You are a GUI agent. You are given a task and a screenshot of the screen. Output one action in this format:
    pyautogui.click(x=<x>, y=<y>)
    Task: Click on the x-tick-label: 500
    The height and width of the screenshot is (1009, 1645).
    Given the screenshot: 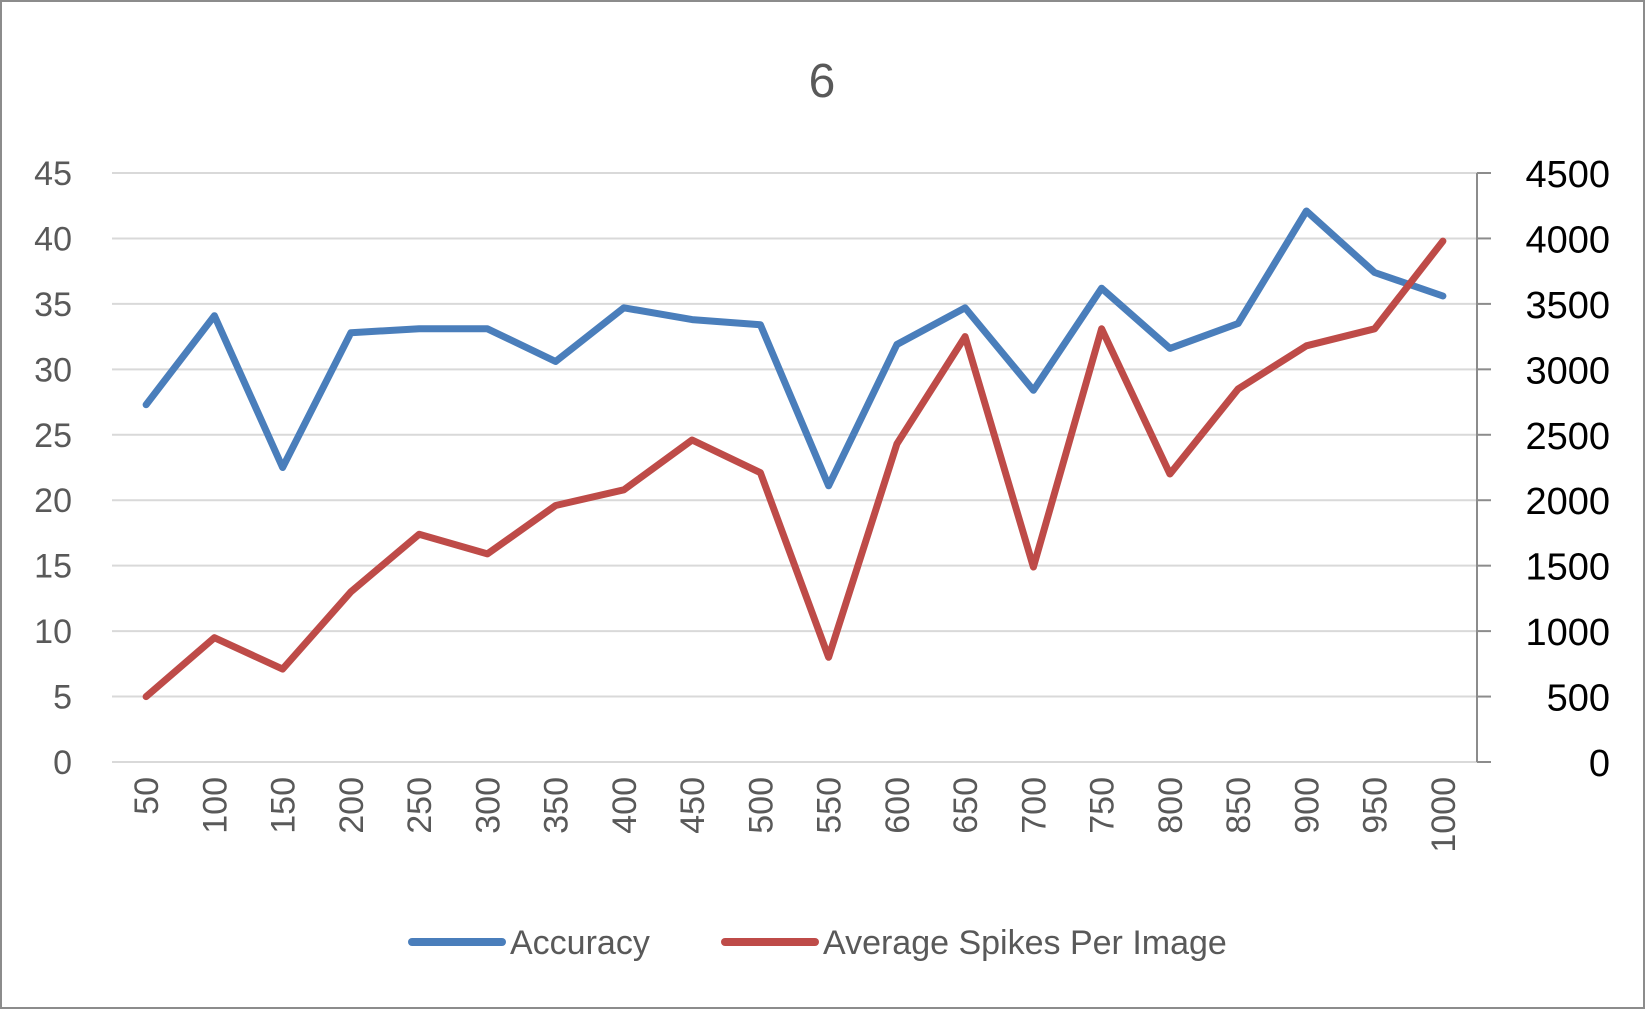 What is the action you would take?
    pyautogui.click(x=761, y=805)
    